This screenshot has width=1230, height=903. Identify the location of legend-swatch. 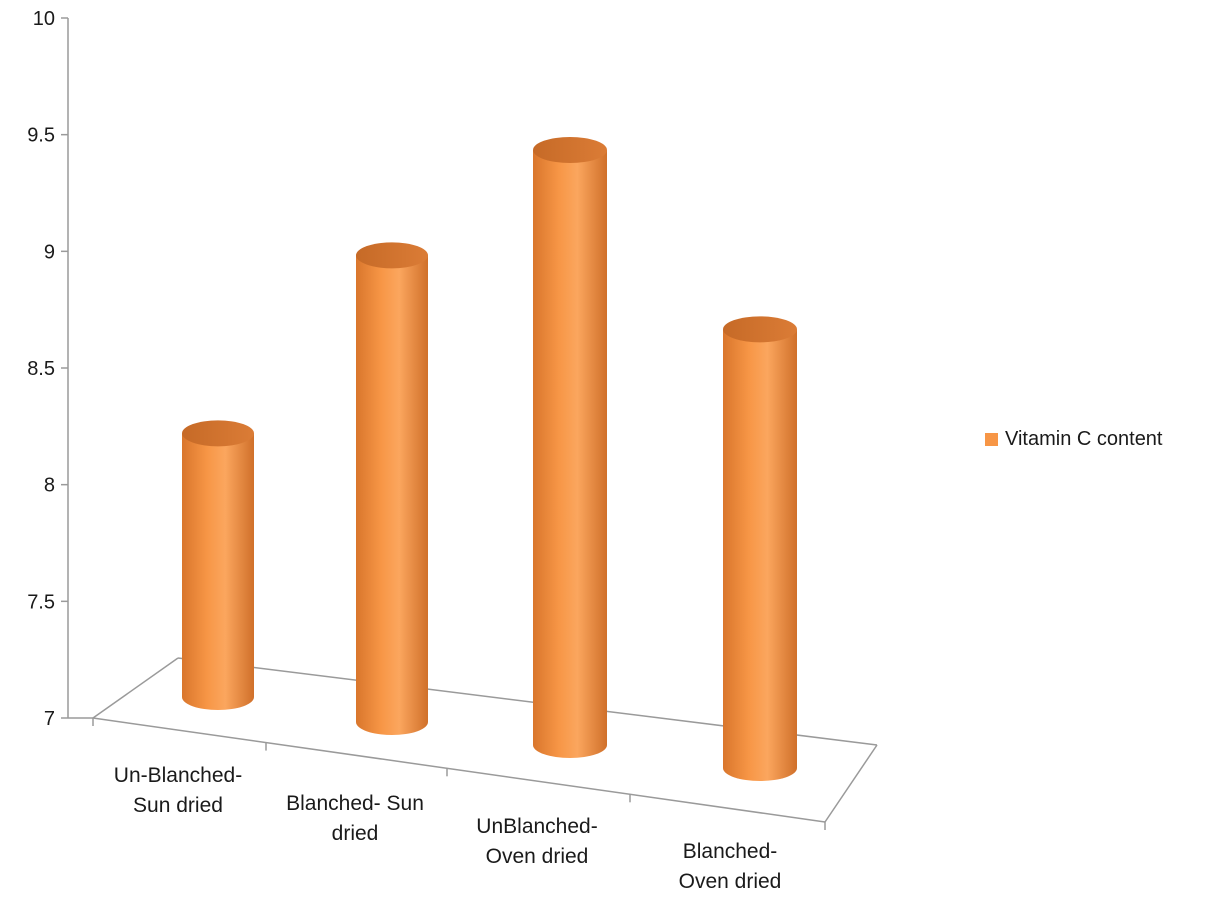
(991, 439).